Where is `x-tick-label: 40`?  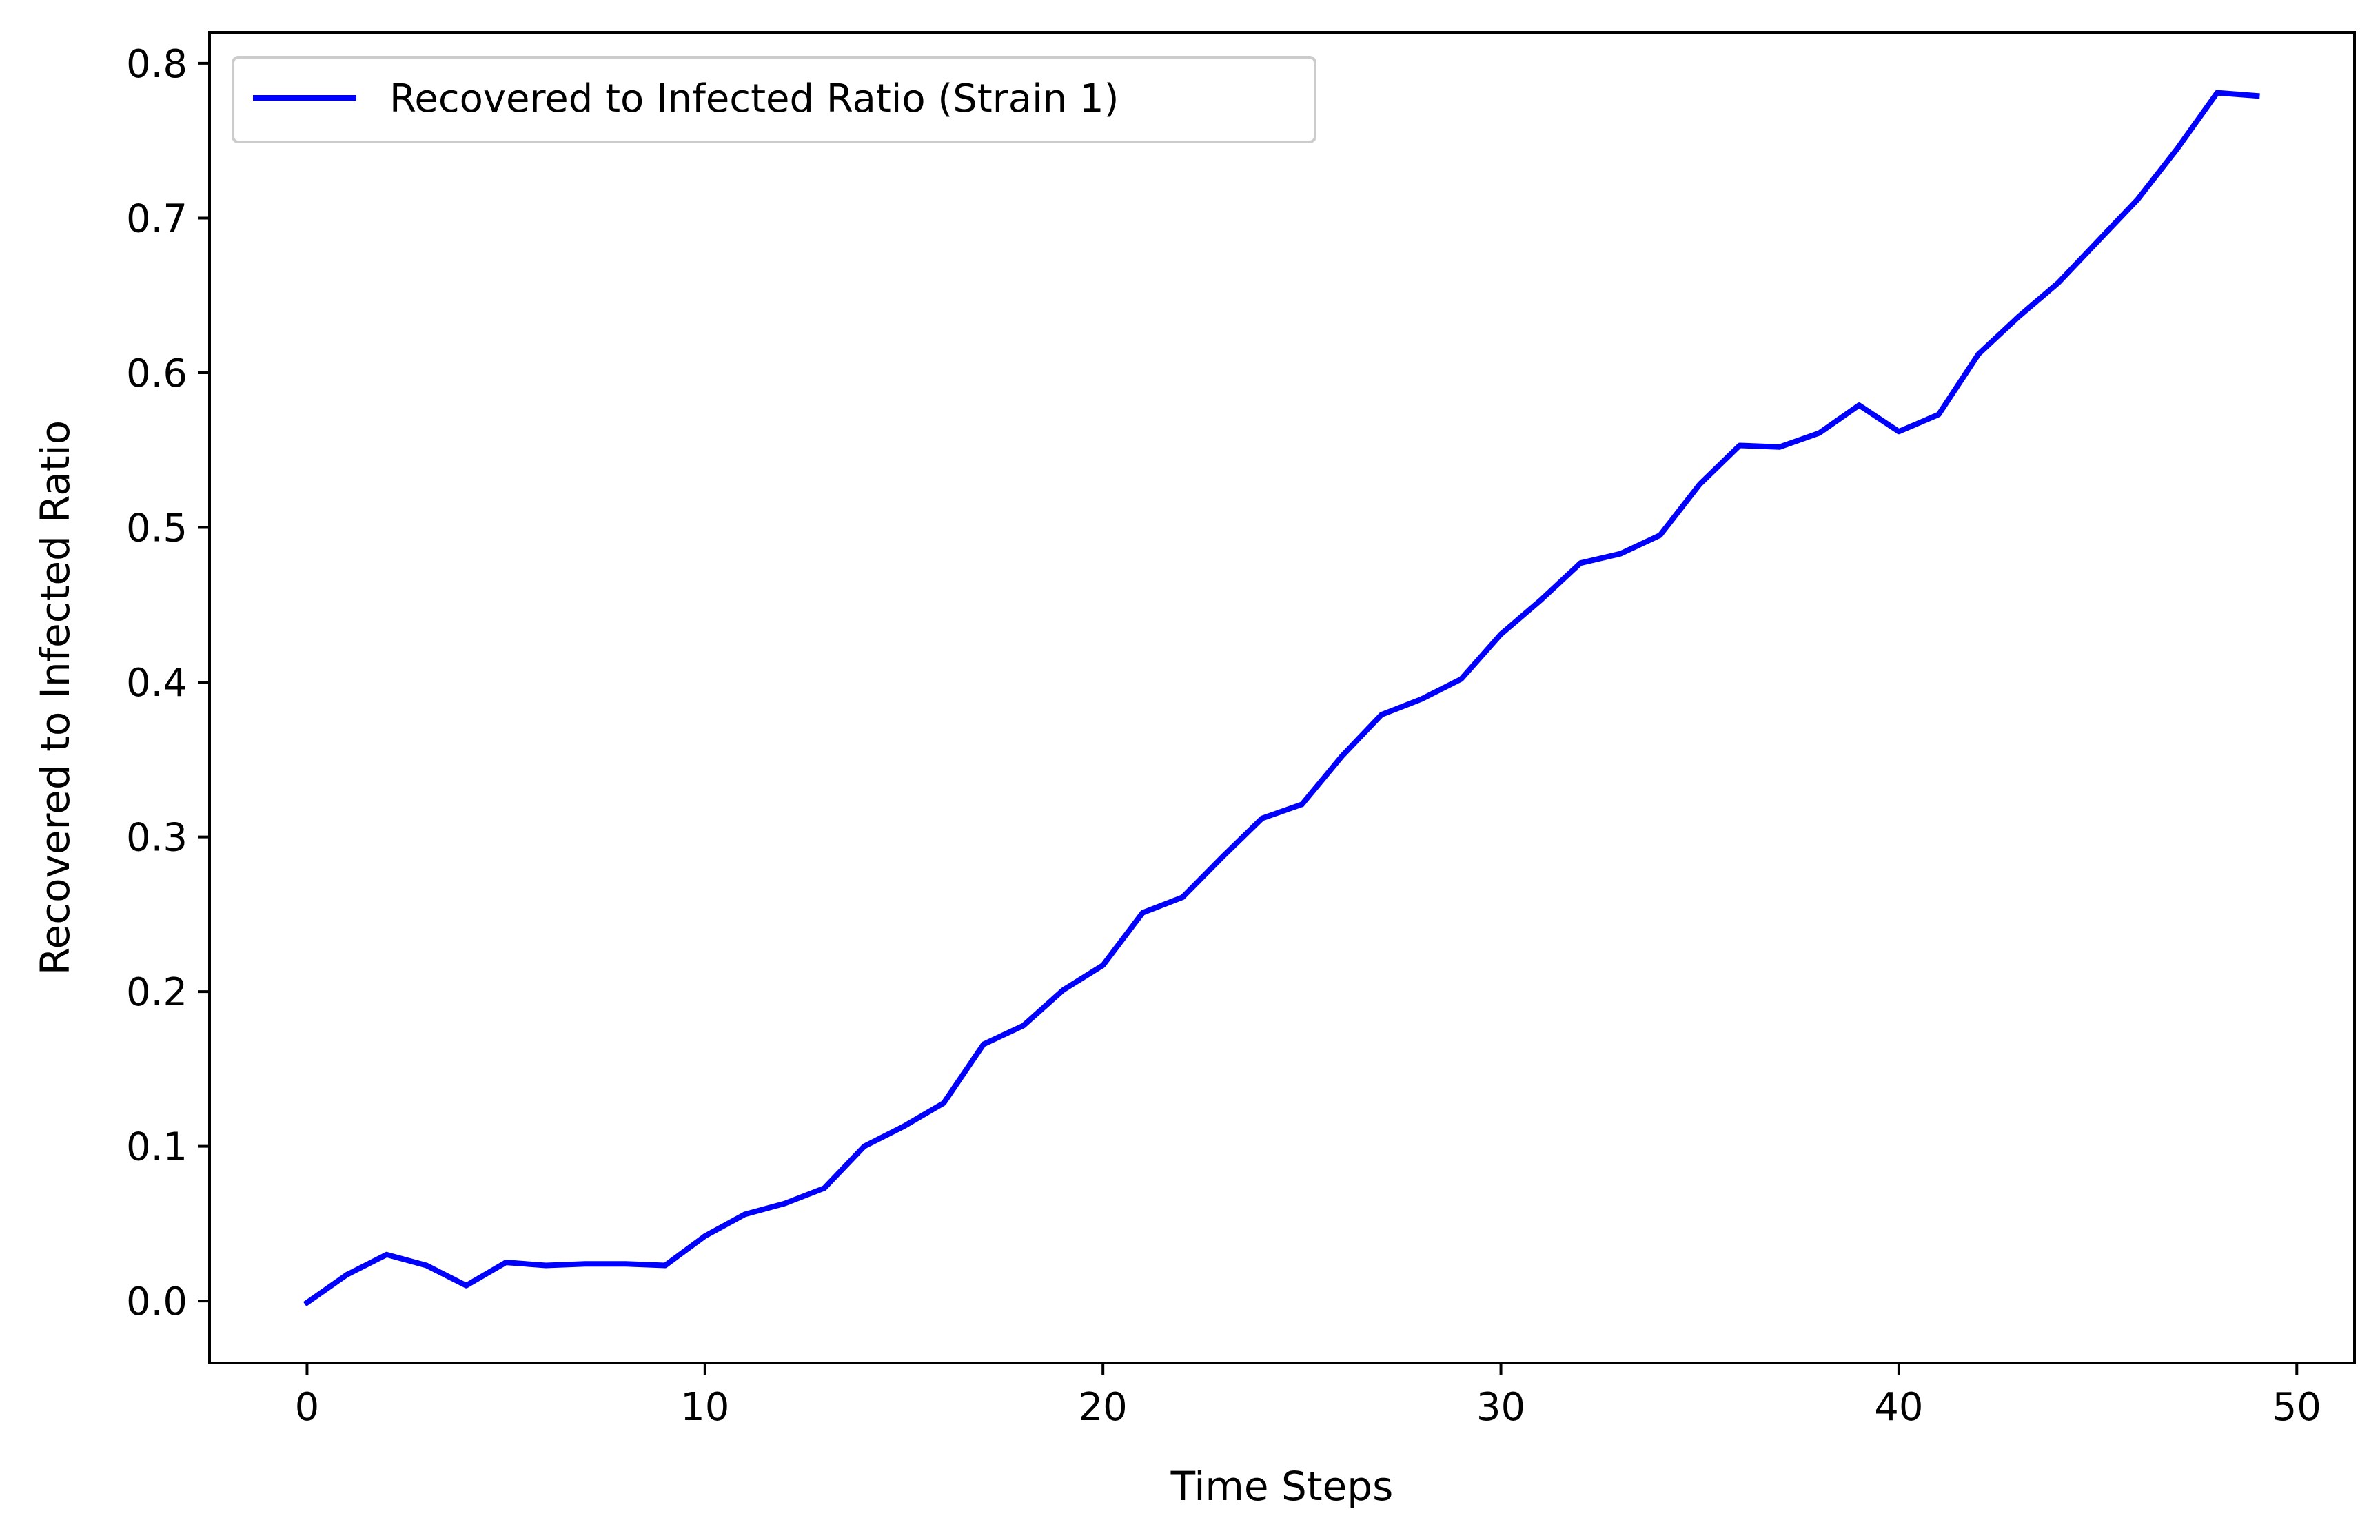
x-tick-label: 40 is located at coordinates (1898, 1407).